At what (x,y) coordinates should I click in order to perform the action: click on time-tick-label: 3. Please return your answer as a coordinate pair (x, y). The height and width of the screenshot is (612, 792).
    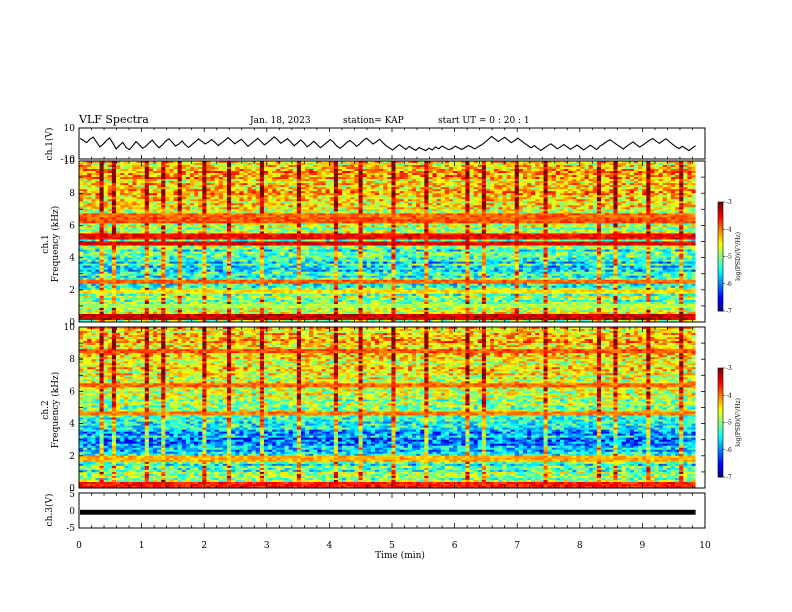
    Looking at the image, I should click on (267, 546).